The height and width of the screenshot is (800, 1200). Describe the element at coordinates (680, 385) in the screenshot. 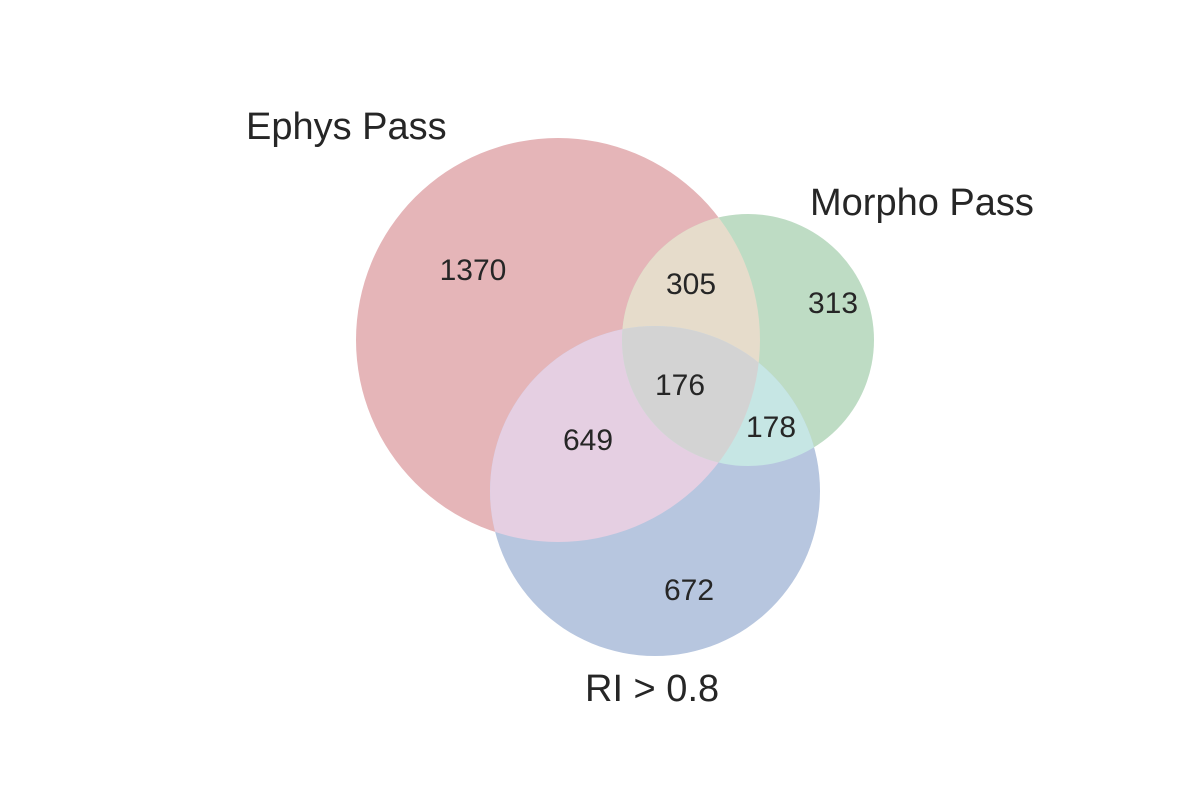

I see `all-three-count: 176` at that location.